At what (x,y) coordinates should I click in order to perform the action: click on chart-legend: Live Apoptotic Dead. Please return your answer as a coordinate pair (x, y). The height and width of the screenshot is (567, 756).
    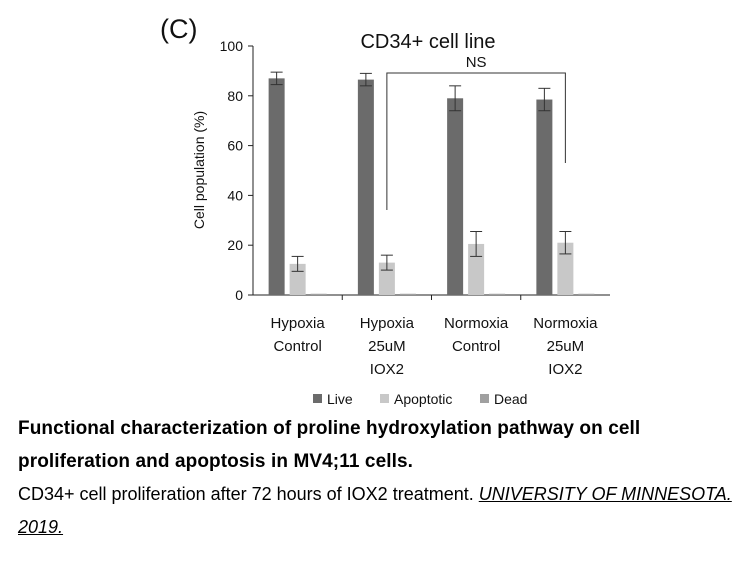
    Looking at the image, I should click on (420, 399).